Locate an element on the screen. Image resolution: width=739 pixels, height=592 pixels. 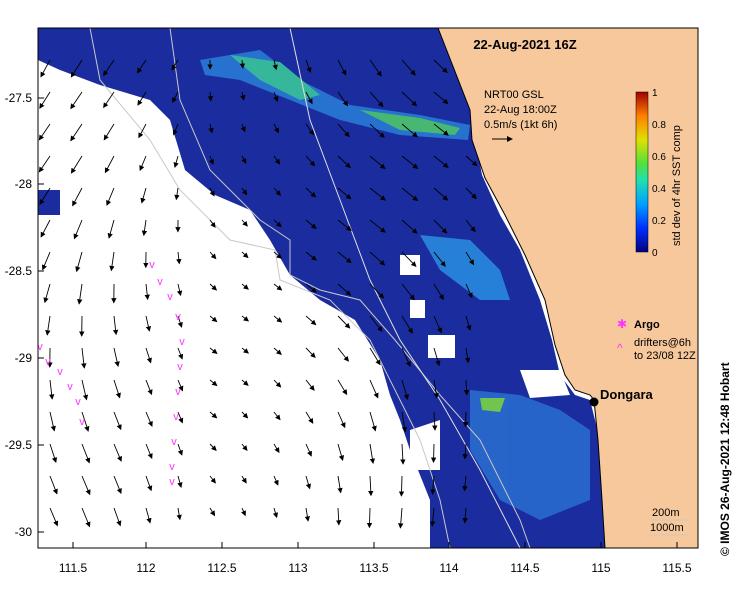
cbar-tick-04: 0.4 is located at coordinates (659, 189).